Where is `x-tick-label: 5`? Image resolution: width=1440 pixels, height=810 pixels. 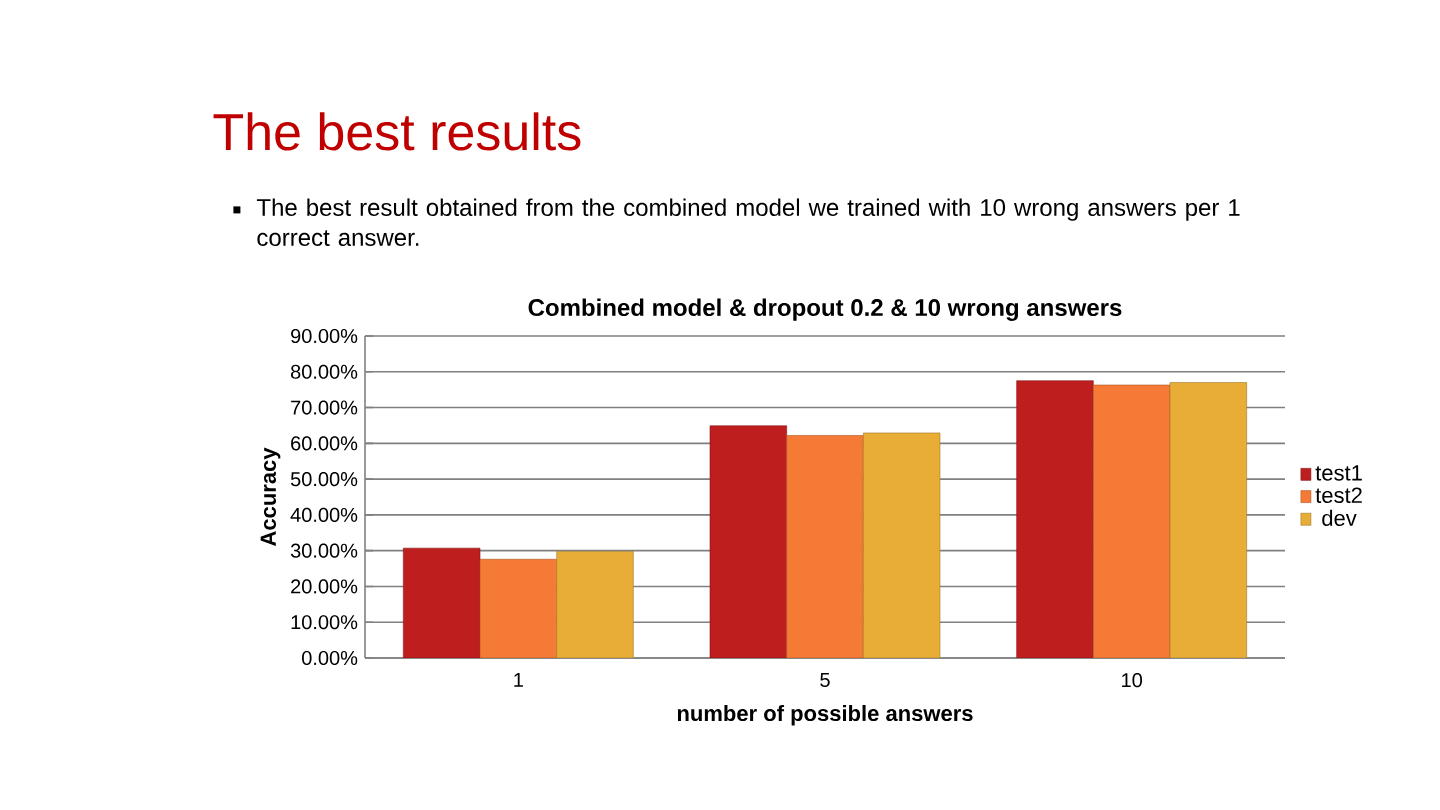
x-tick-label: 5 is located at coordinates (825, 680).